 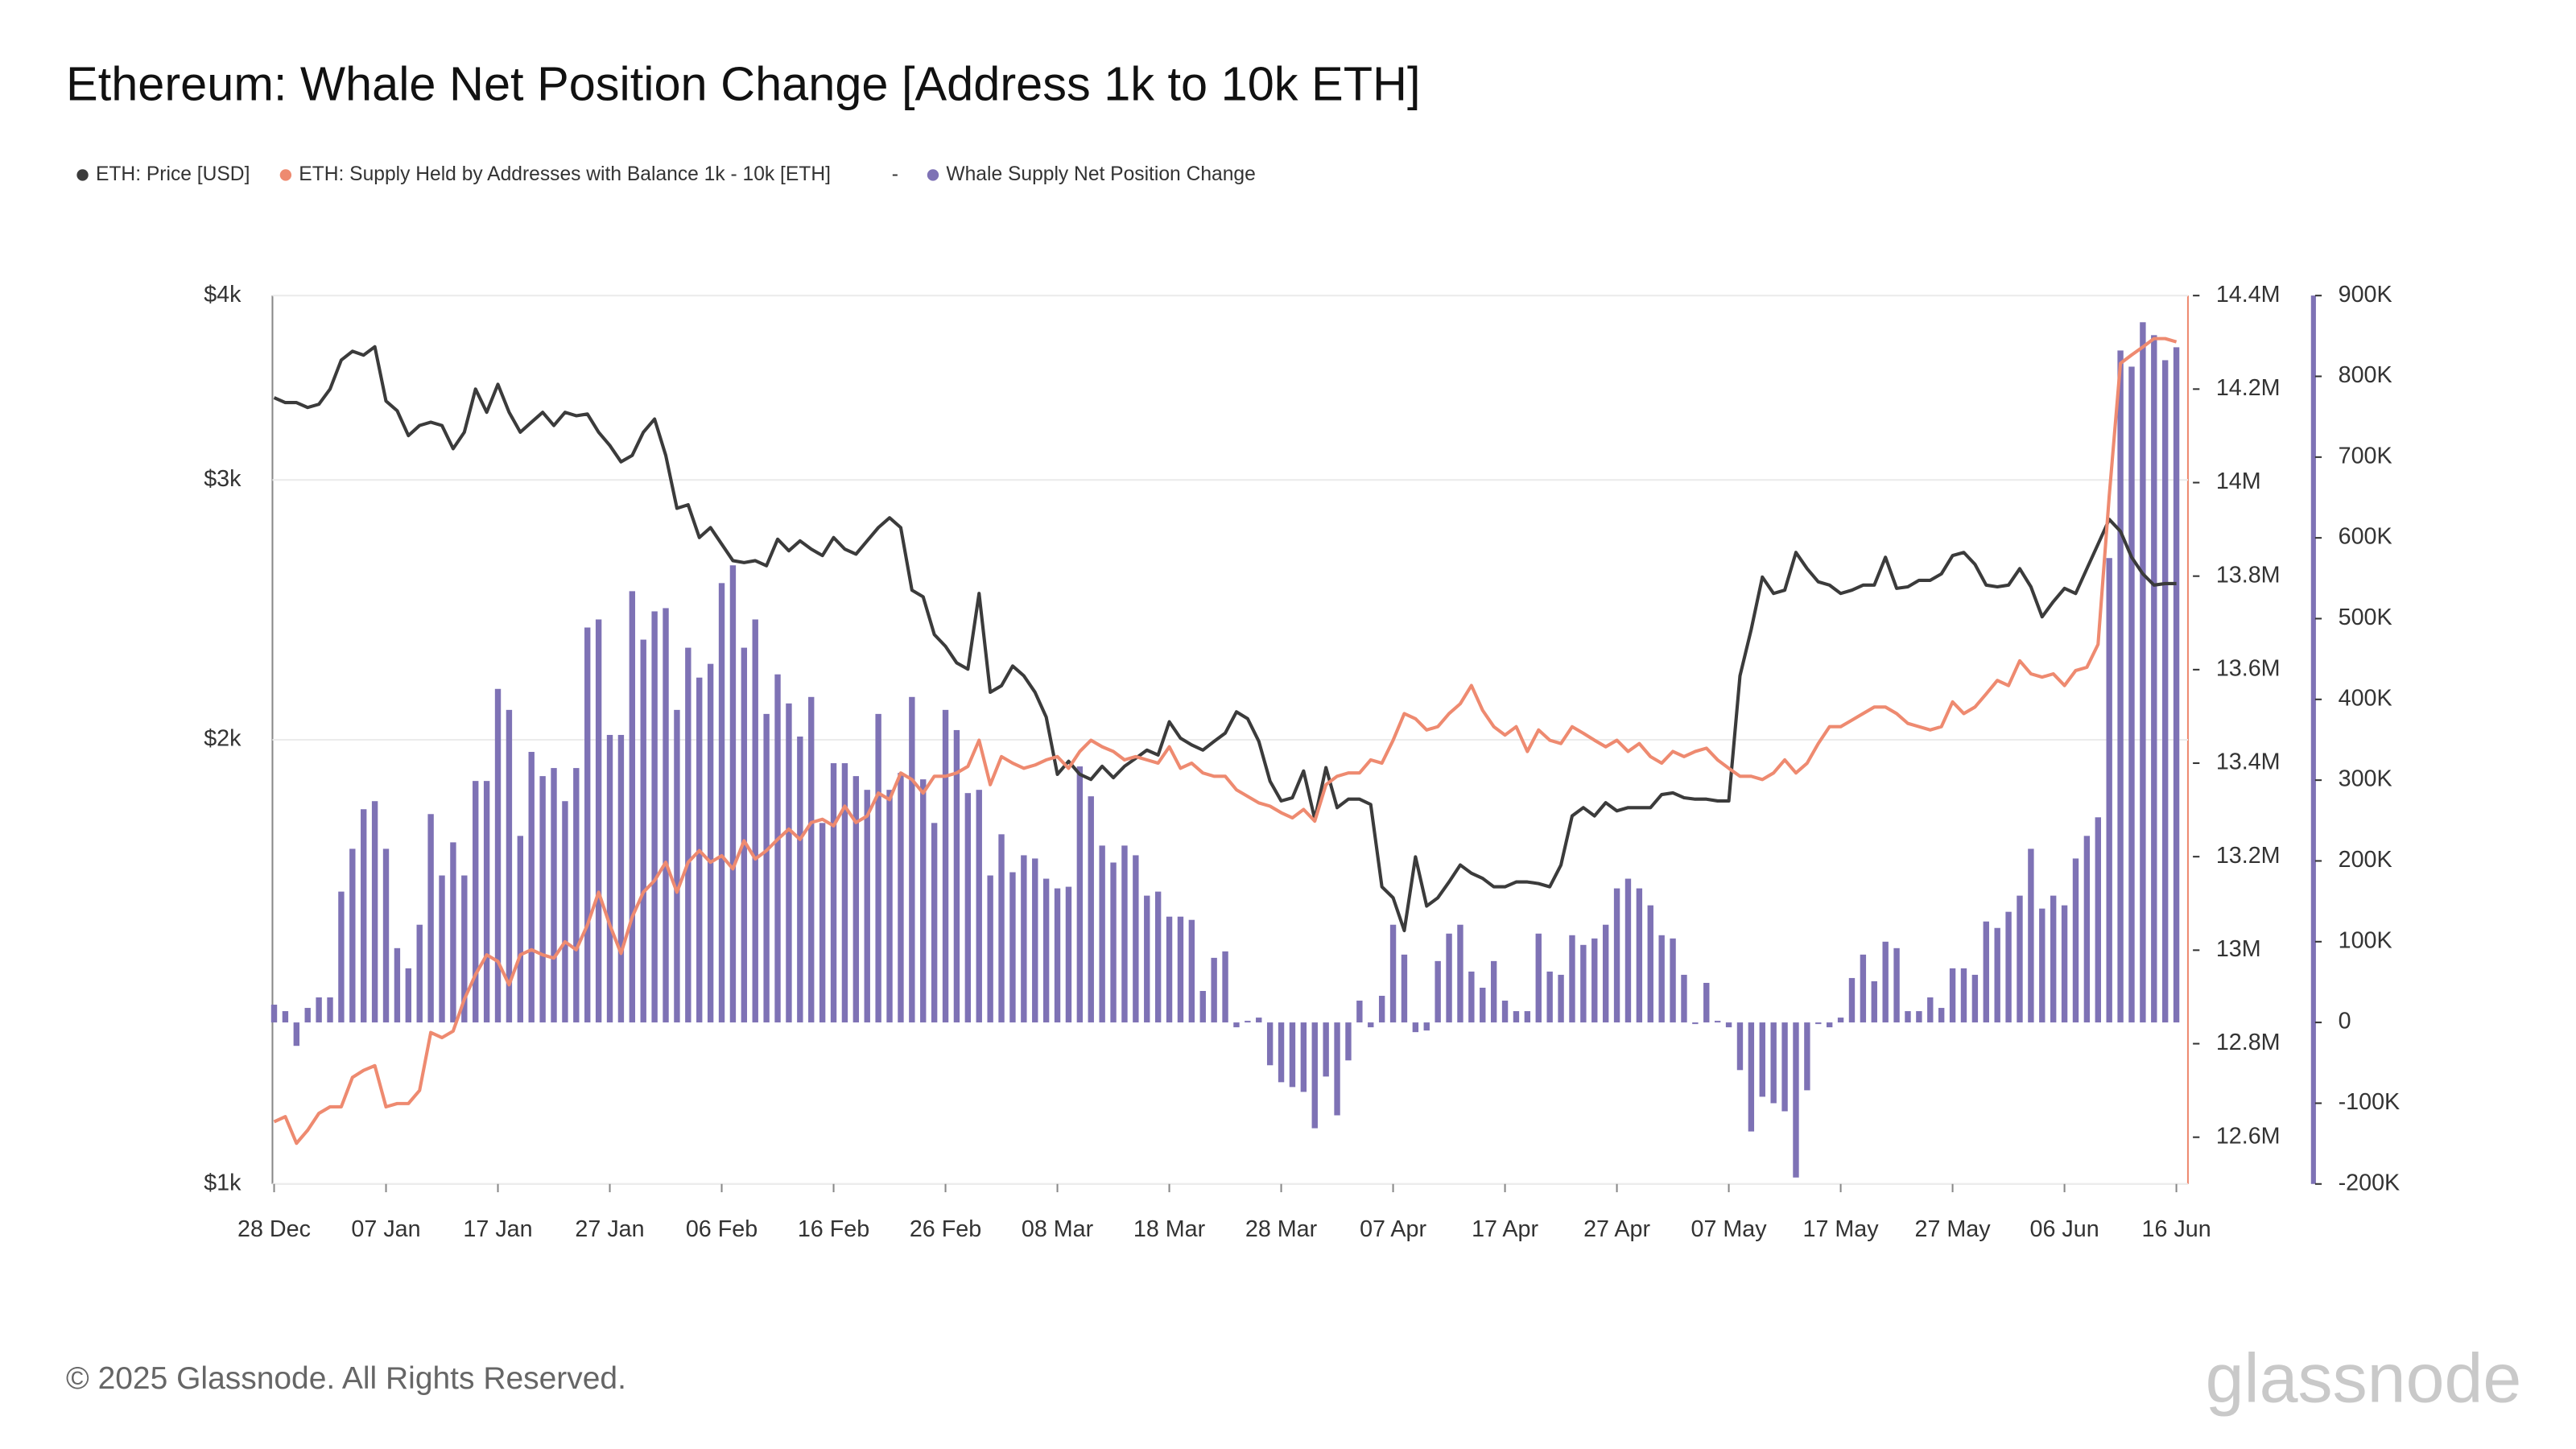 What do you see at coordinates (1281, 1229) in the screenshot?
I see `x-tick-label: 28 Mar` at bounding box center [1281, 1229].